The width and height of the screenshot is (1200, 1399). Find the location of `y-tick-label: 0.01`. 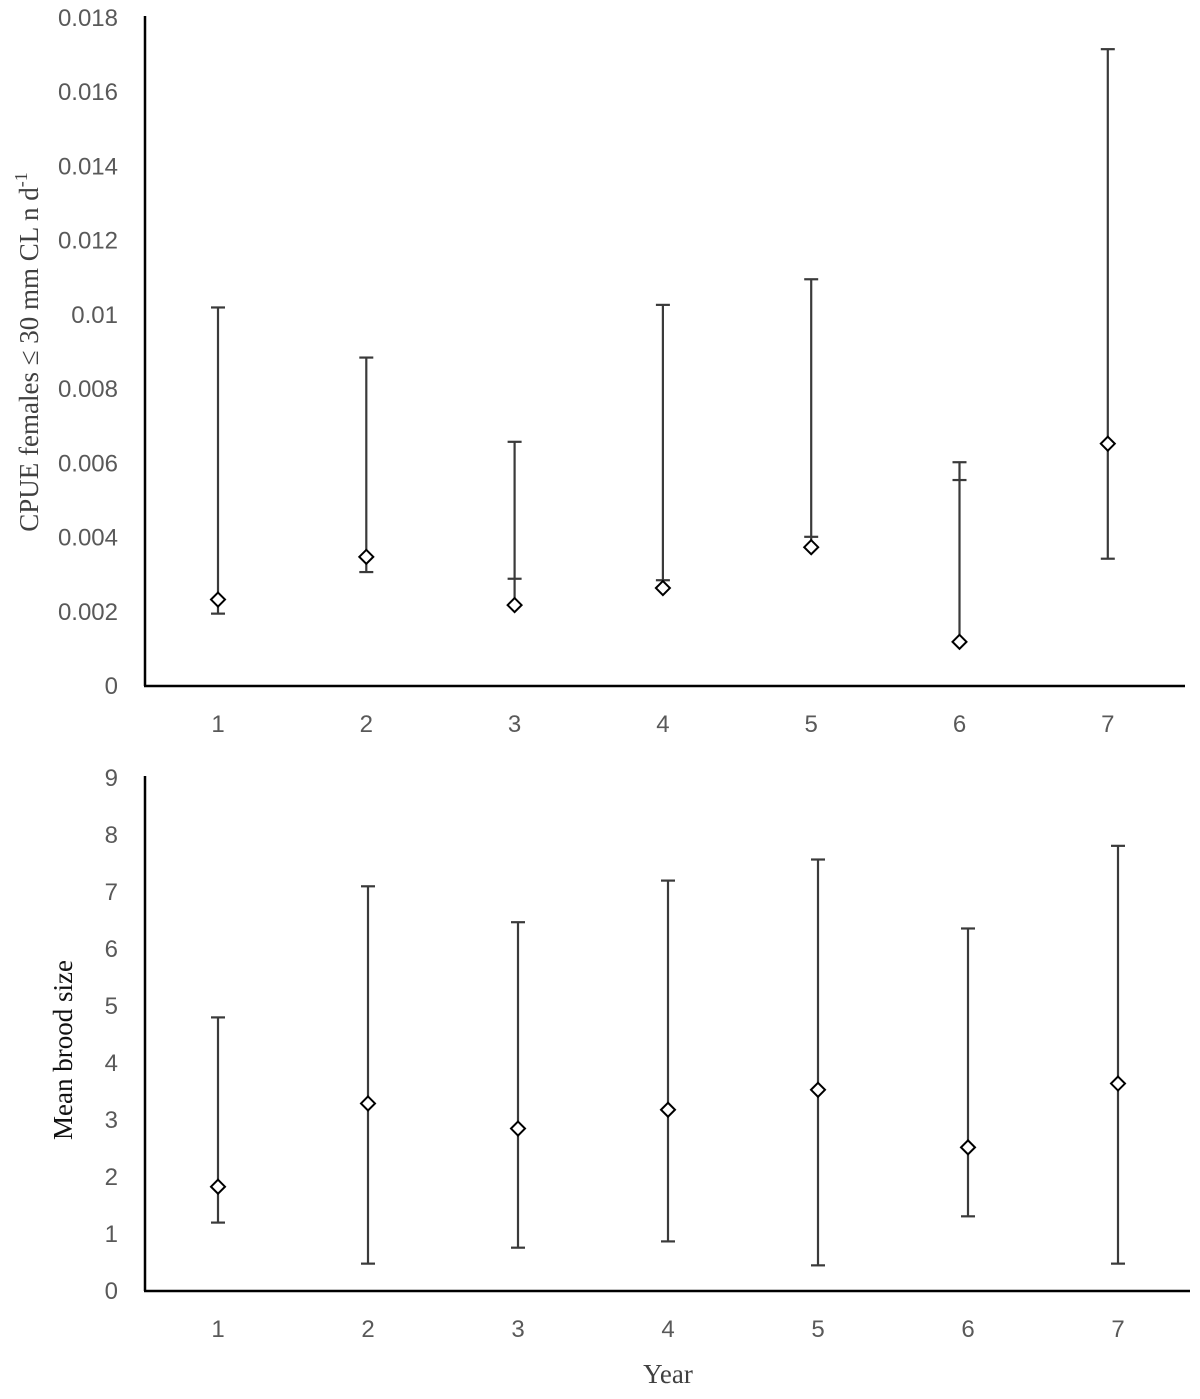

y-tick-label: 0.01 is located at coordinates (94, 315).